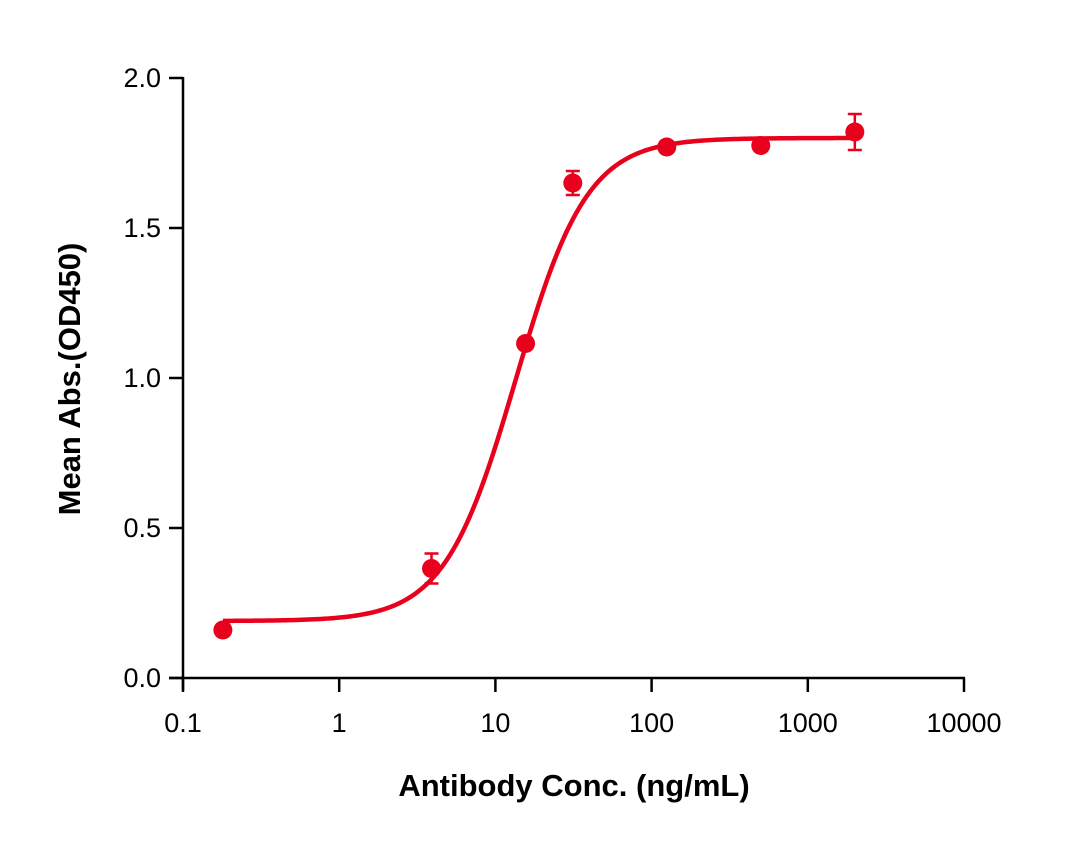 This screenshot has width=1090, height=849. I want to click on y-axis: 0.0 0.5 1.0 1.5 2.0, so click(154, 378).